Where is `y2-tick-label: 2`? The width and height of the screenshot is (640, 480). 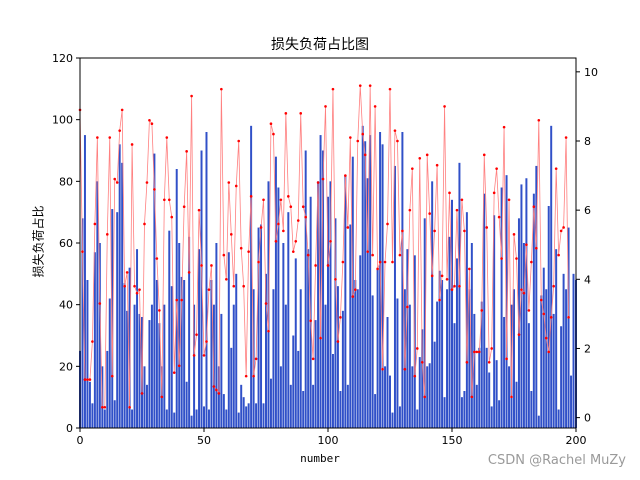
y2-tick-label: 2 is located at coordinates (587, 348).